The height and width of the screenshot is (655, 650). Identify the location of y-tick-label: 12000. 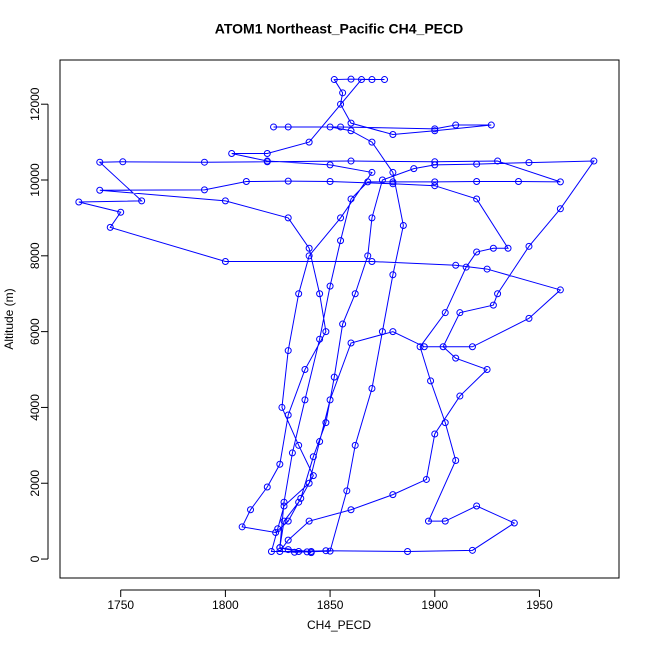
(35, 104).